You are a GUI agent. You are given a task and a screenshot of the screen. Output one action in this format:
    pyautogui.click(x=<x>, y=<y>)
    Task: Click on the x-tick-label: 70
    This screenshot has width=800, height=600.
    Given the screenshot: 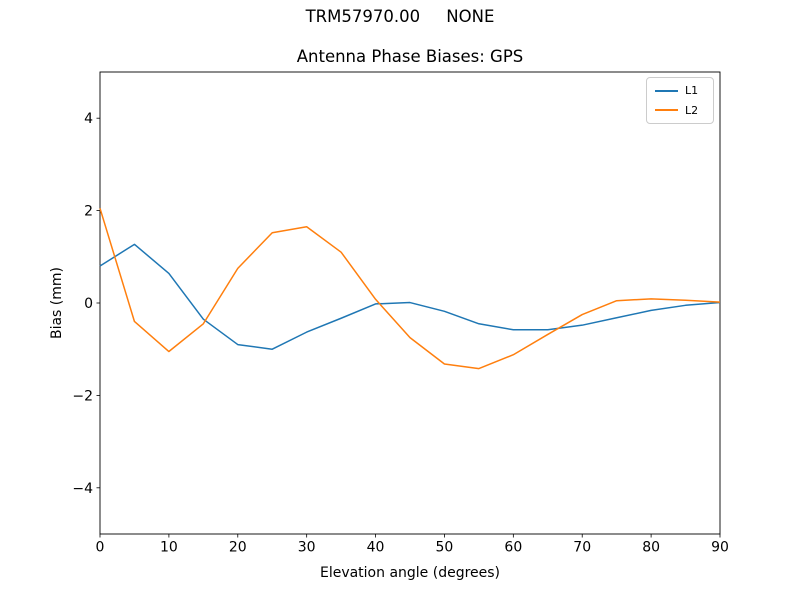 What is the action you would take?
    pyautogui.click(x=582, y=548)
    